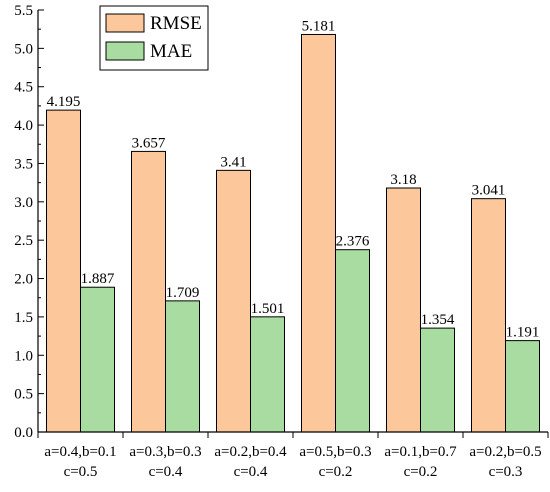 The image size is (550, 492). What do you see at coordinates (81, 472) in the screenshot?
I see `x-tick-label-1-line-2: c=0.5` at bounding box center [81, 472].